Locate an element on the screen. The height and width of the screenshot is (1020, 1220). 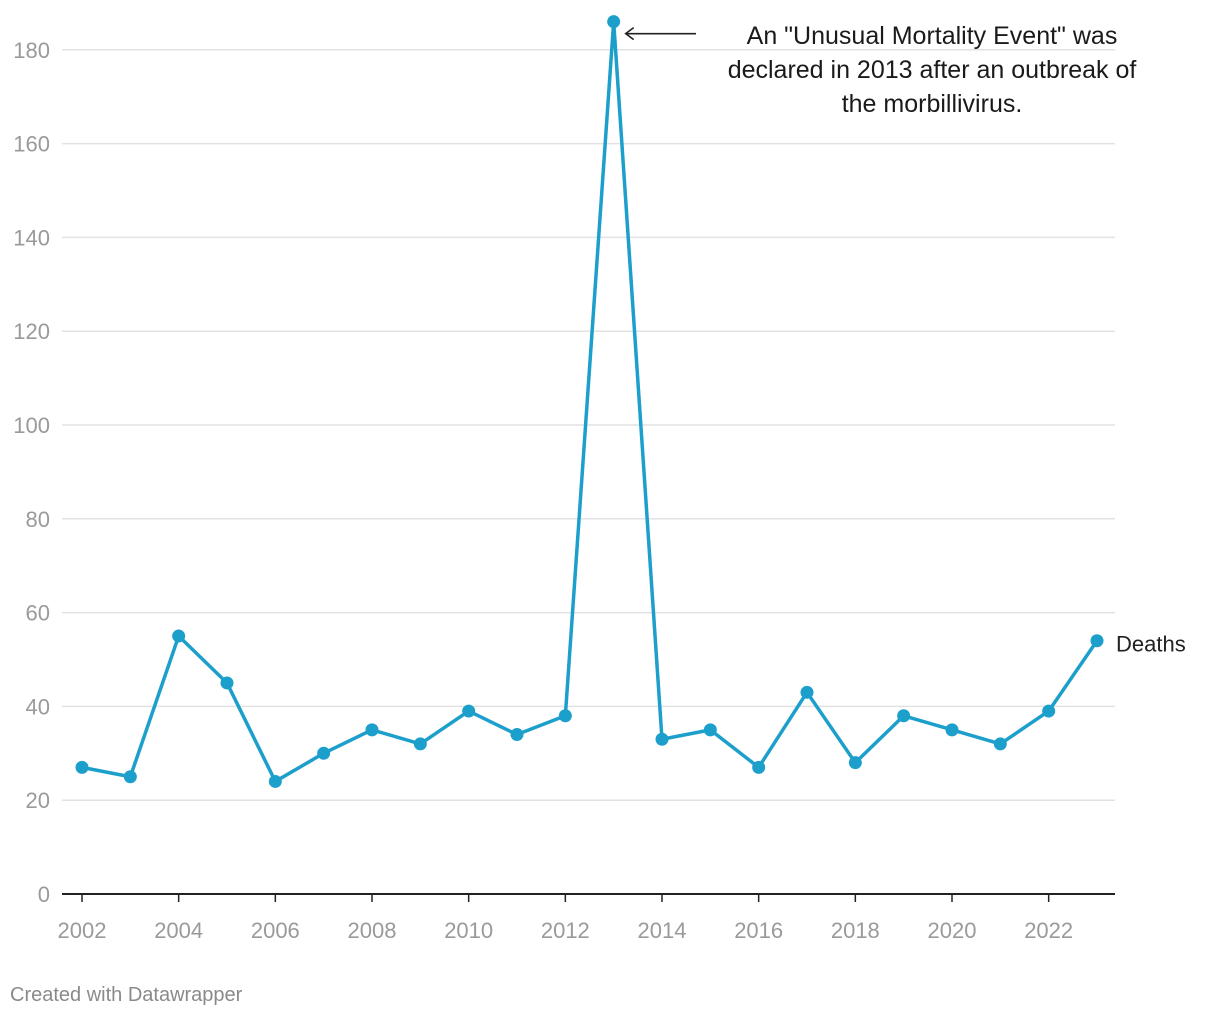
y-tick-label-120: 120 is located at coordinates (31, 331).